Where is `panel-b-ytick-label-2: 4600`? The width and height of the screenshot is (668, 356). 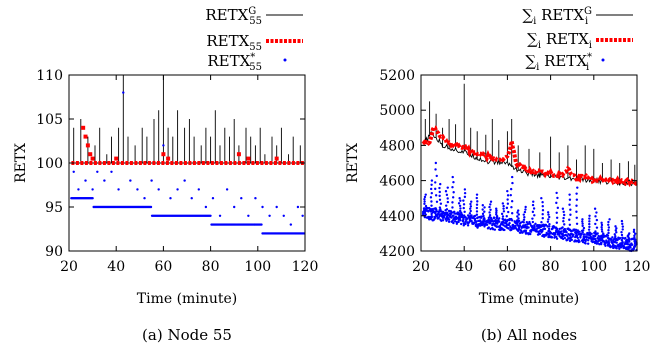
panel-b-ytick-label-2: 4600 is located at coordinates (397, 182).